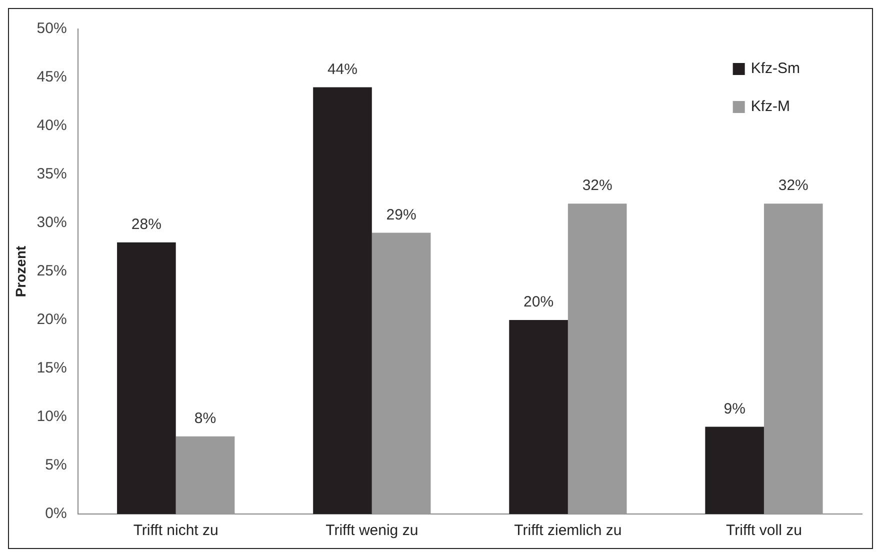 The height and width of the screenshot is (557, 881). I want to click on y-tick-label: 40%, so click(51, 125).